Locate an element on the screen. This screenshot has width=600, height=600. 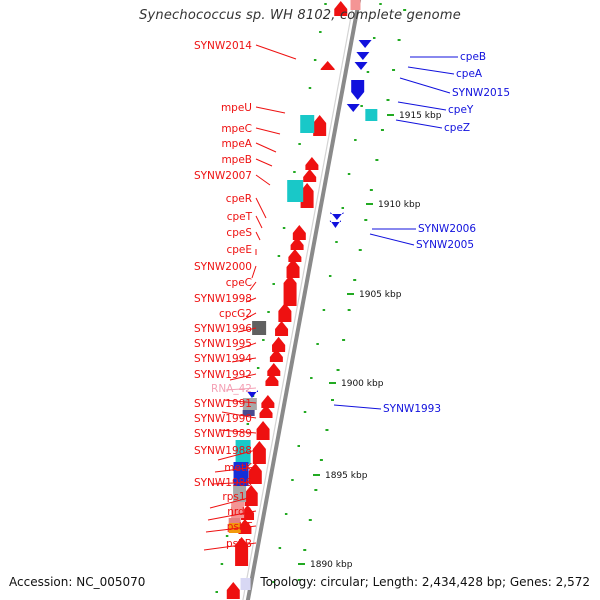
scale-label: 1890 kbp is located at coordinates (331, 565).